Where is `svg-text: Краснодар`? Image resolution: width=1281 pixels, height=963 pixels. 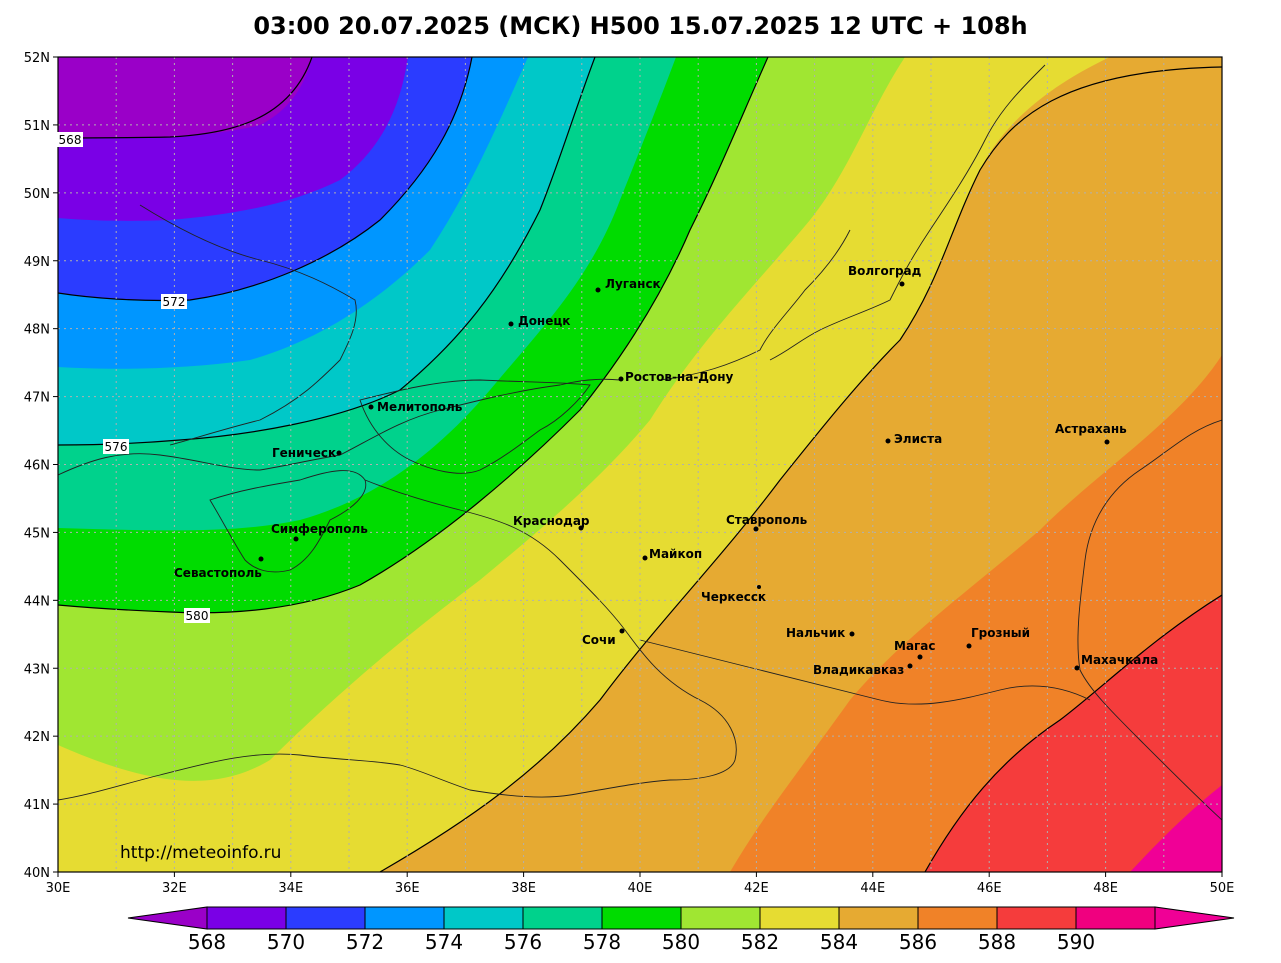 svg-text: Краснодар is located at coordinates (551, 521).